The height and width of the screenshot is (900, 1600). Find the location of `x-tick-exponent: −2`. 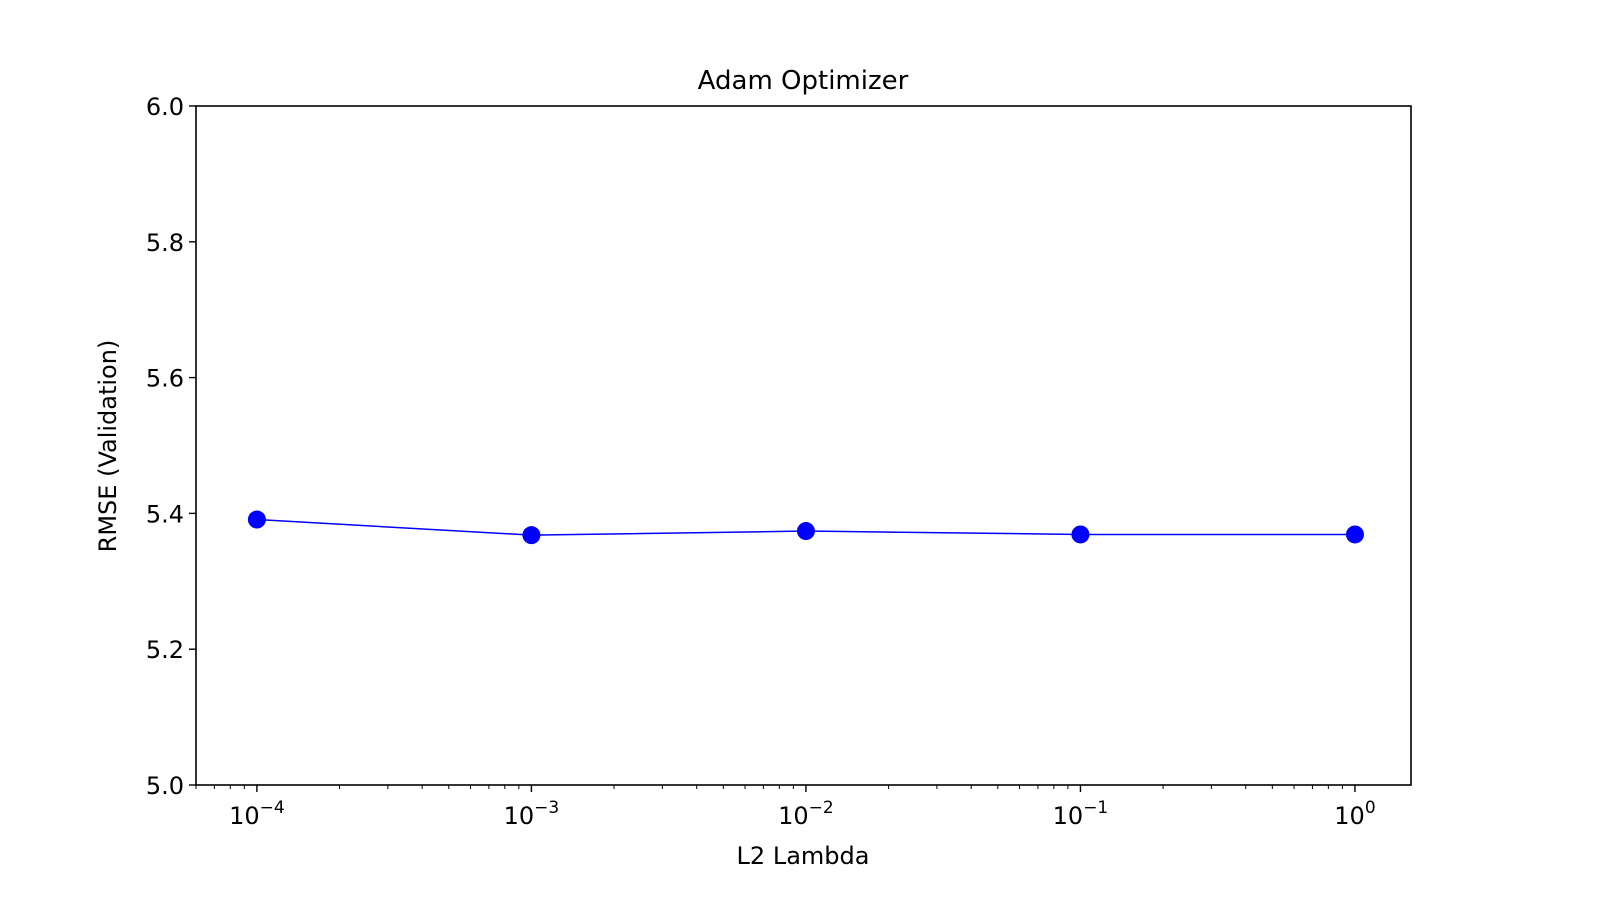

x-tick-exponent: −2 is located at coordinates (821, 808).